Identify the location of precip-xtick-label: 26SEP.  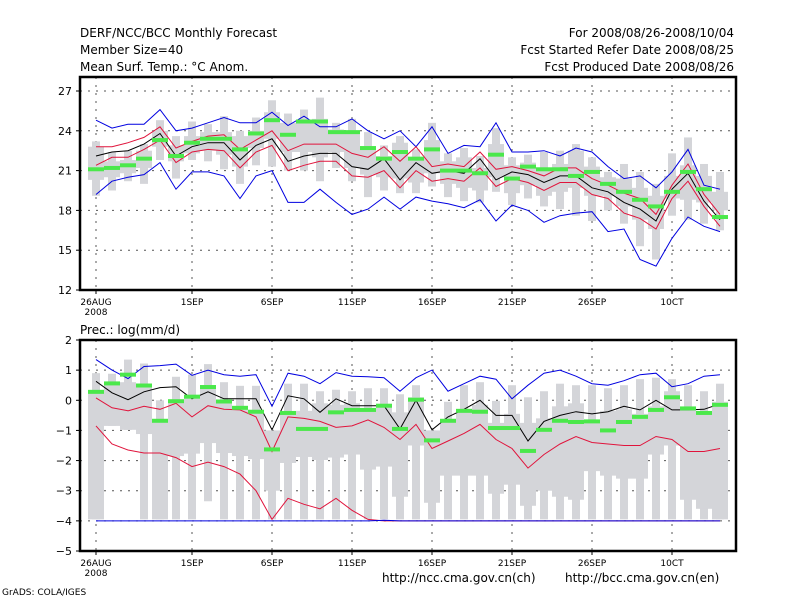
(592, 564).